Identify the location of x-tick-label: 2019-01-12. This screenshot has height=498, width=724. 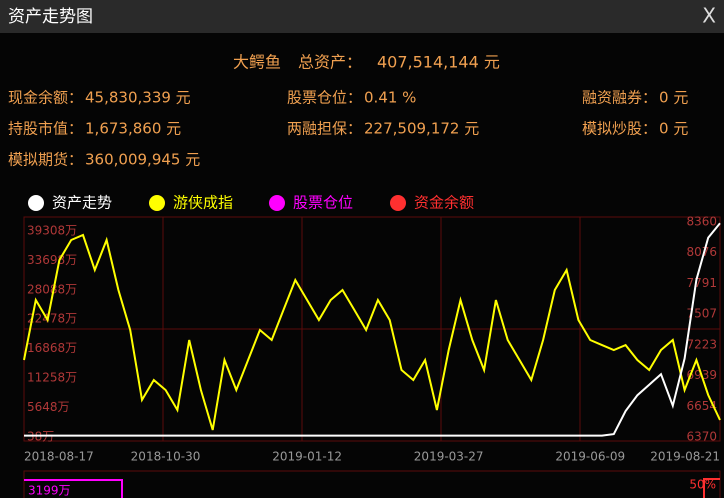
(307, 457).